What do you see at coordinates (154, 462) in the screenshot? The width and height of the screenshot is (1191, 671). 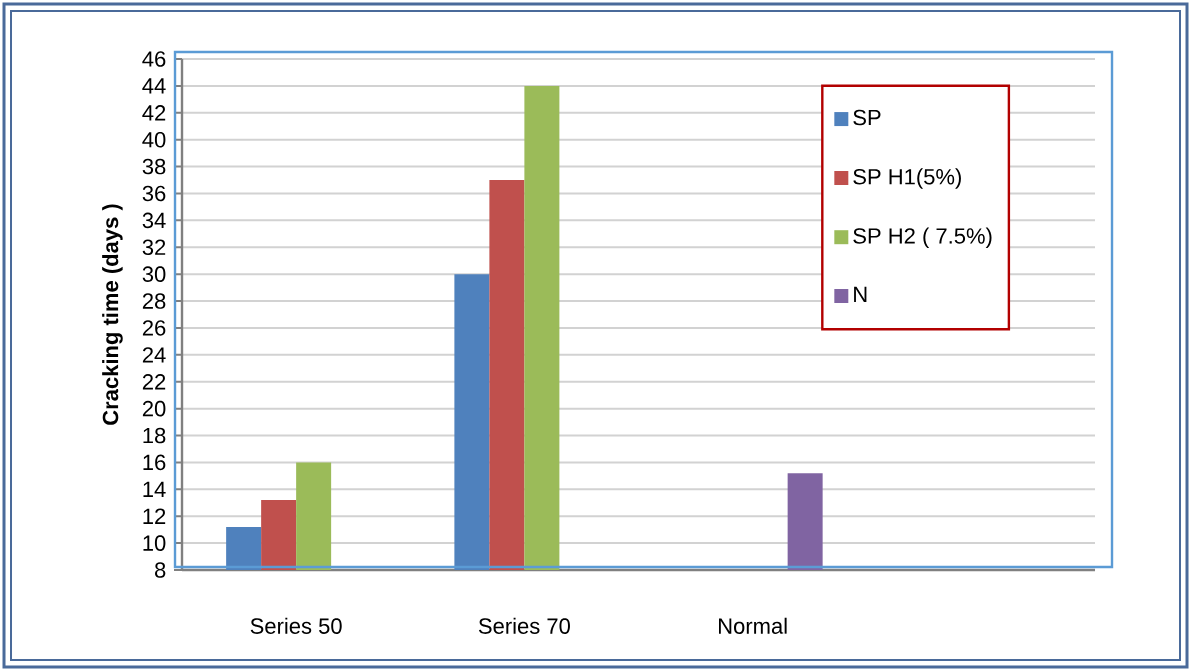 I see `y-tick-label: 16` at bounding box center [154, 462].